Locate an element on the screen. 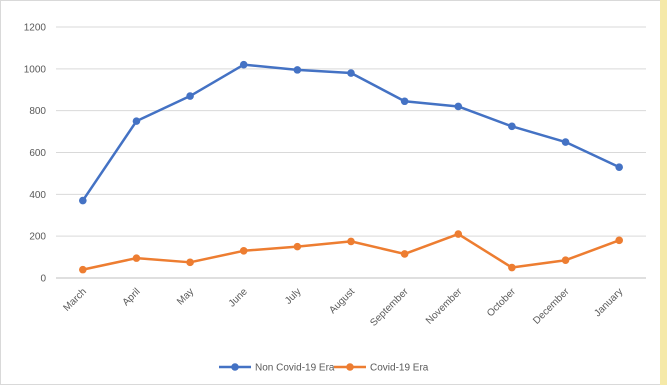 The image size is (667, 385). legend-label: Covid-19 Era is located at coordinates (399, 368).